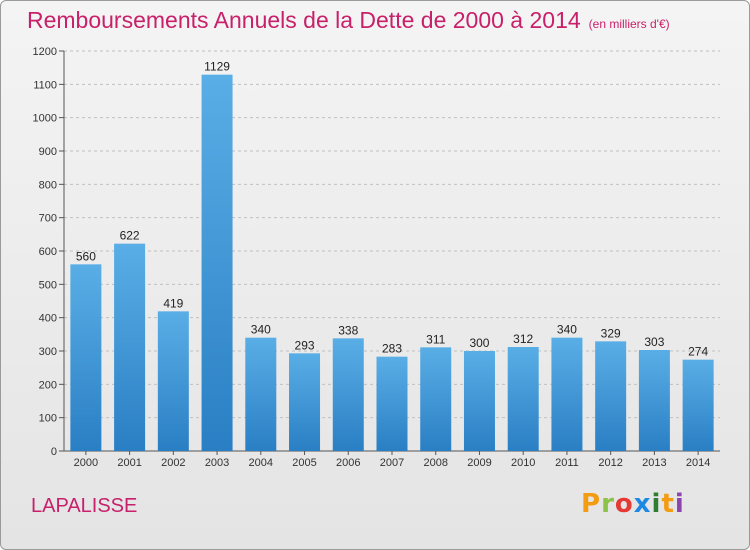 The height and width of the screenshot is (550, 750). I want to click on logo-letter: r, so click(608, 504).